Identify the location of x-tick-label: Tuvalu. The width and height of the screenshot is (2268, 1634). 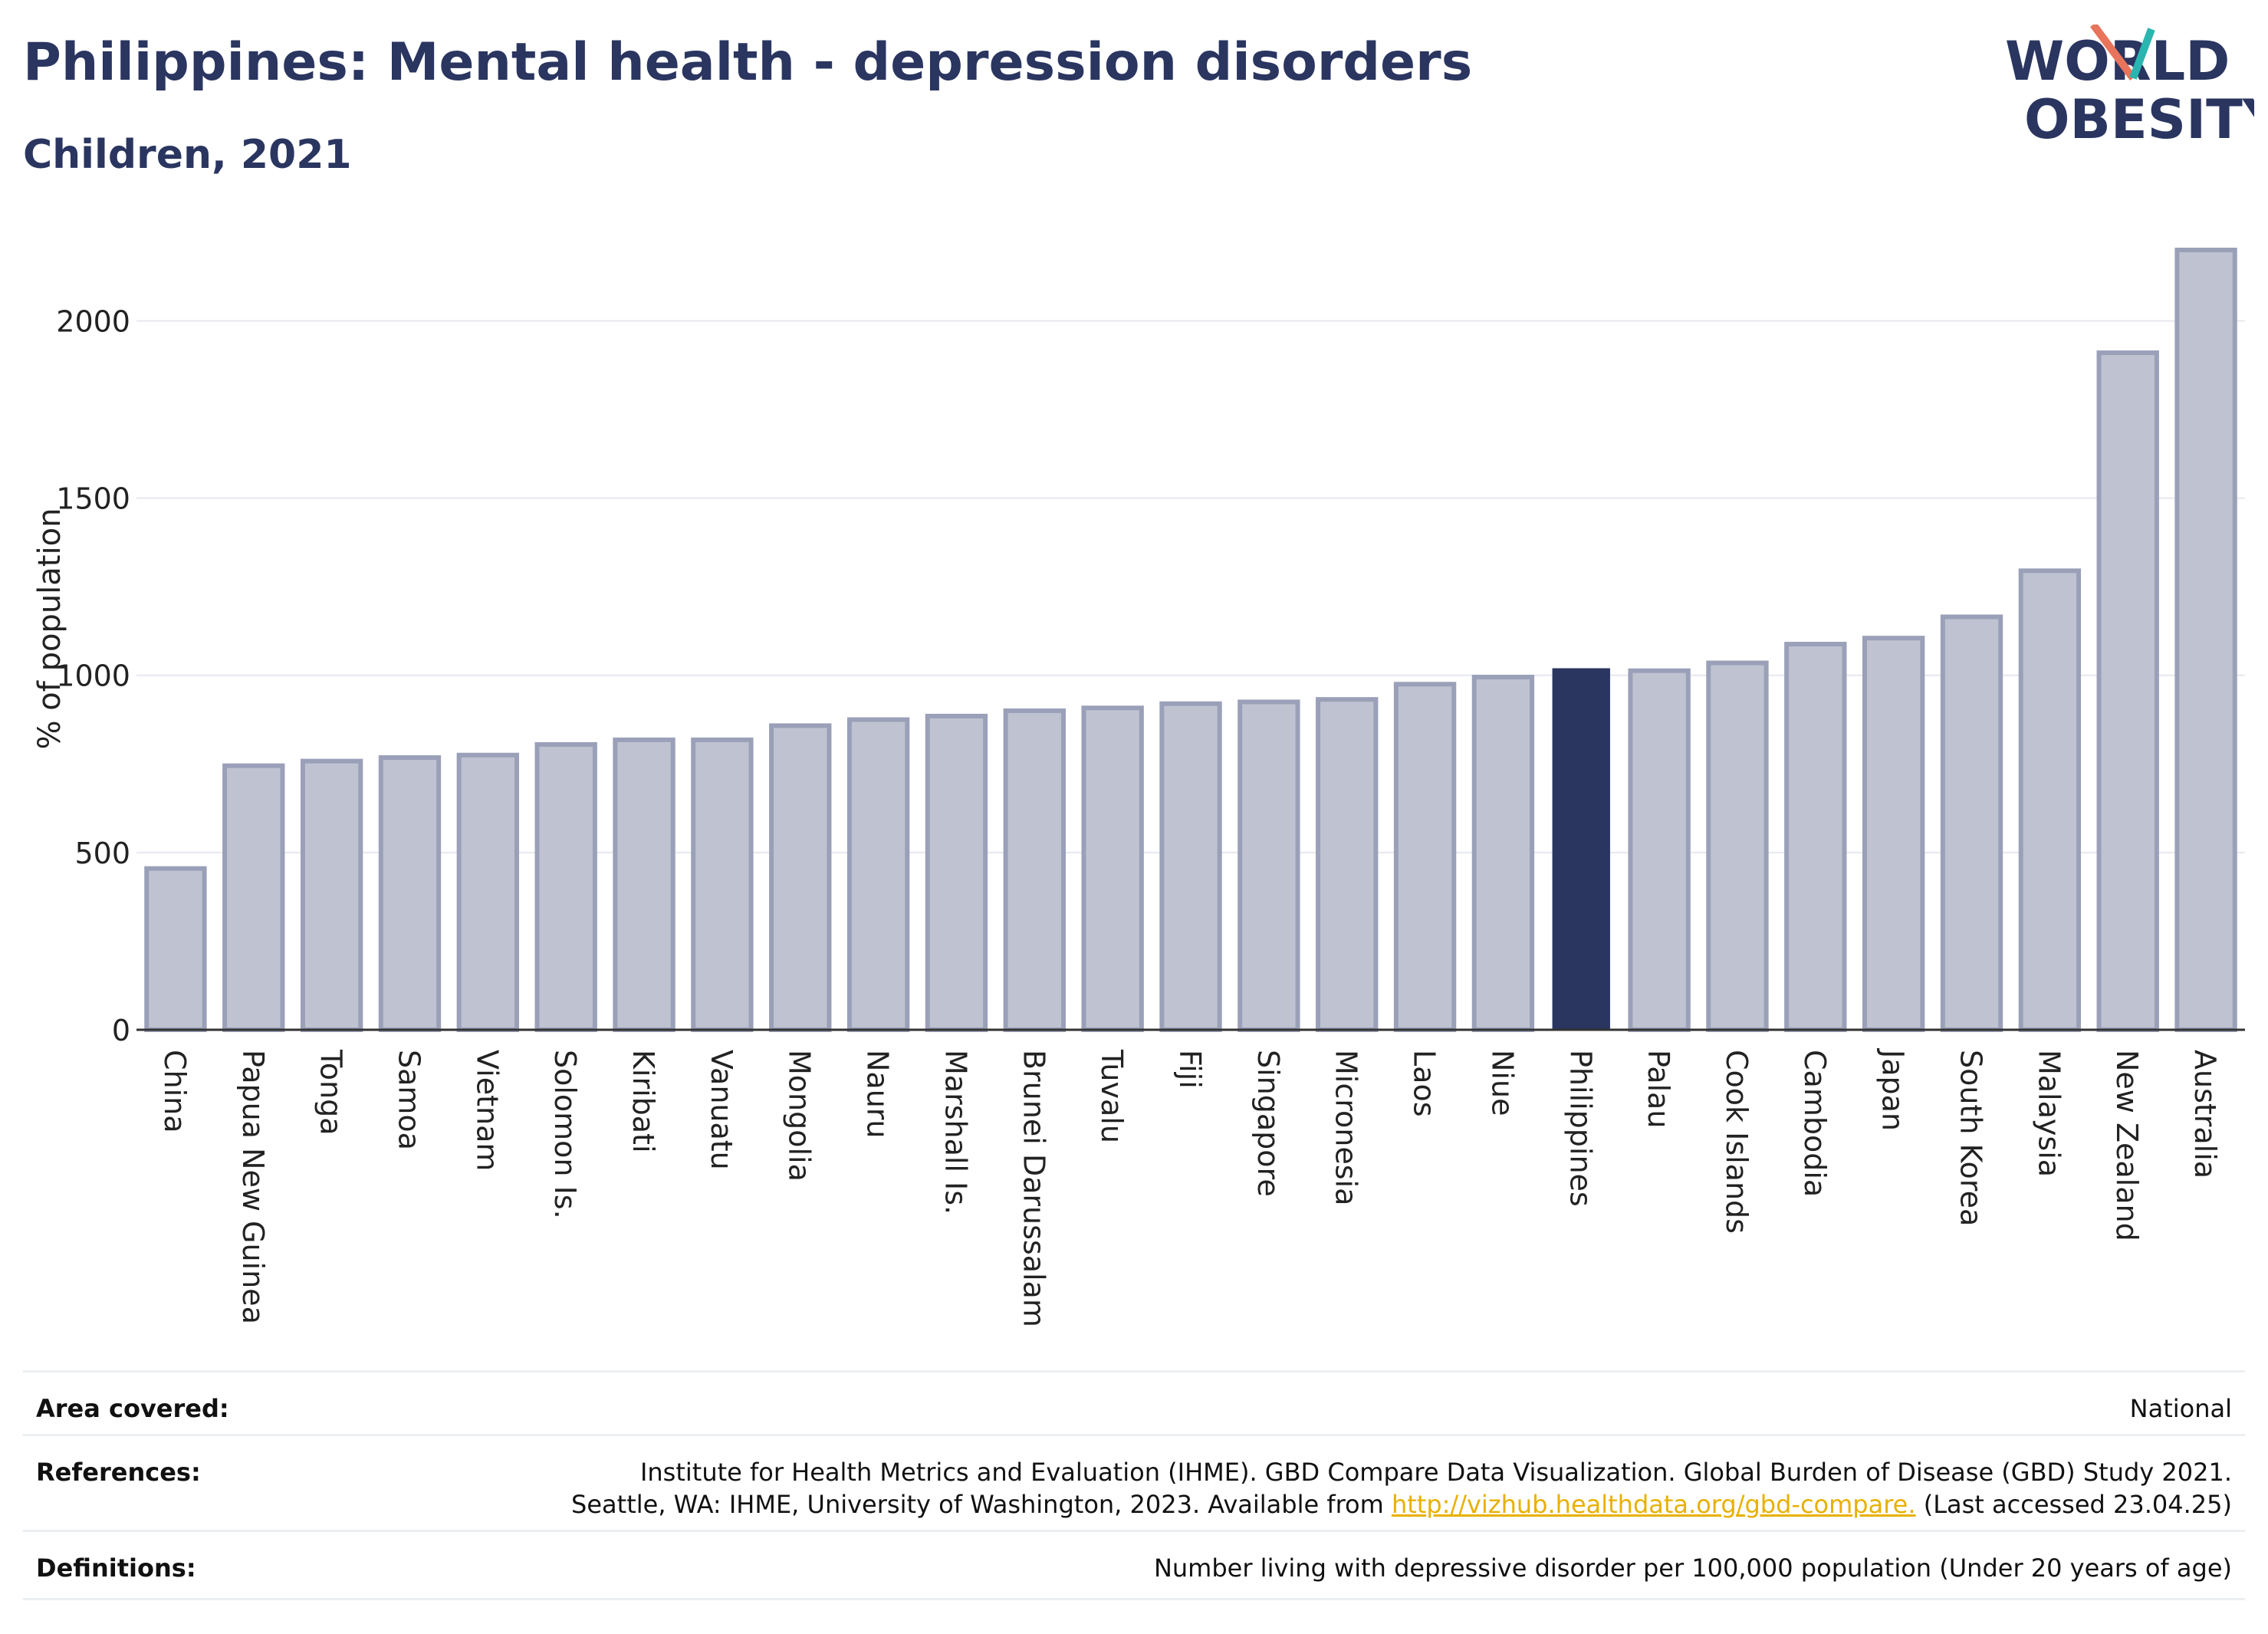
(1112, 1096).